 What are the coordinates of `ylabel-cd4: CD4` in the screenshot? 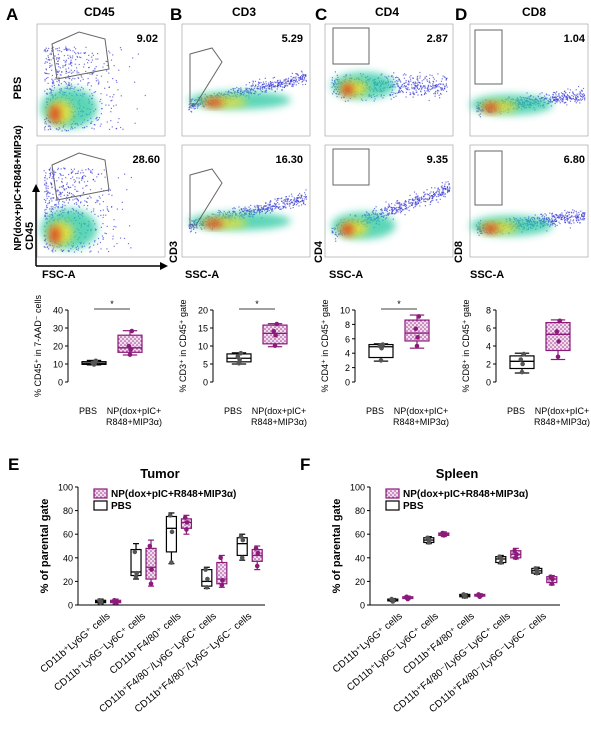 It's located at (319, 251).